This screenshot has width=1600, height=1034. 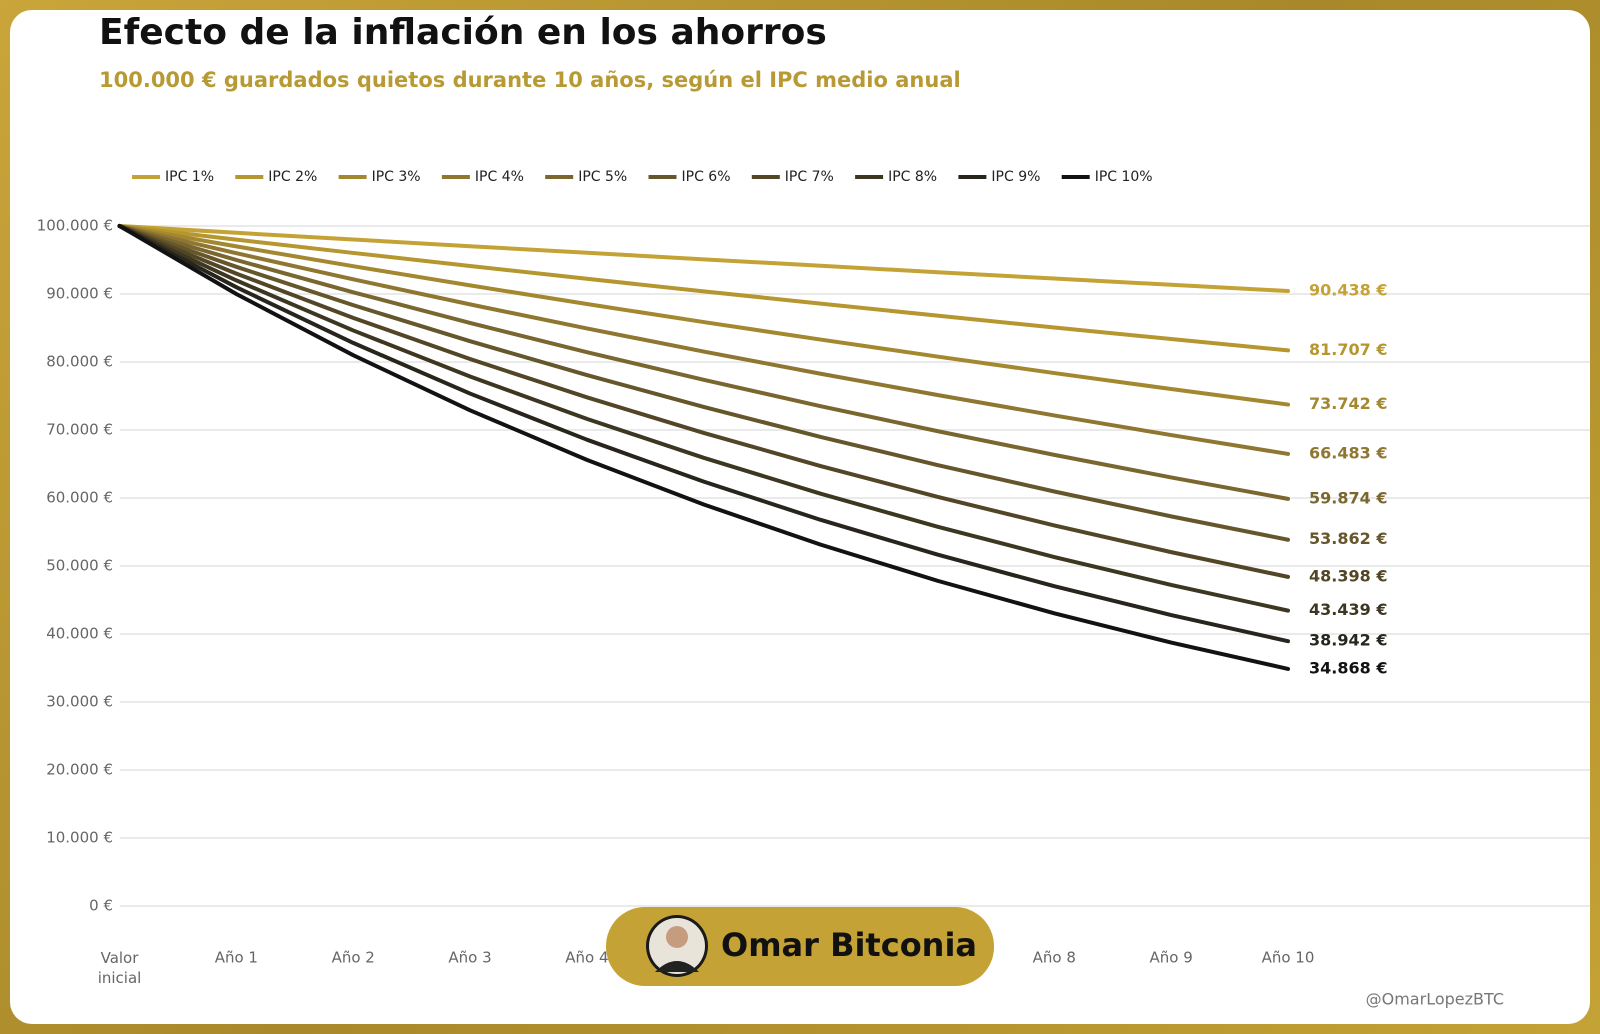 I want to click on value-label: 38.942 €, so click(x=1348, y=640).